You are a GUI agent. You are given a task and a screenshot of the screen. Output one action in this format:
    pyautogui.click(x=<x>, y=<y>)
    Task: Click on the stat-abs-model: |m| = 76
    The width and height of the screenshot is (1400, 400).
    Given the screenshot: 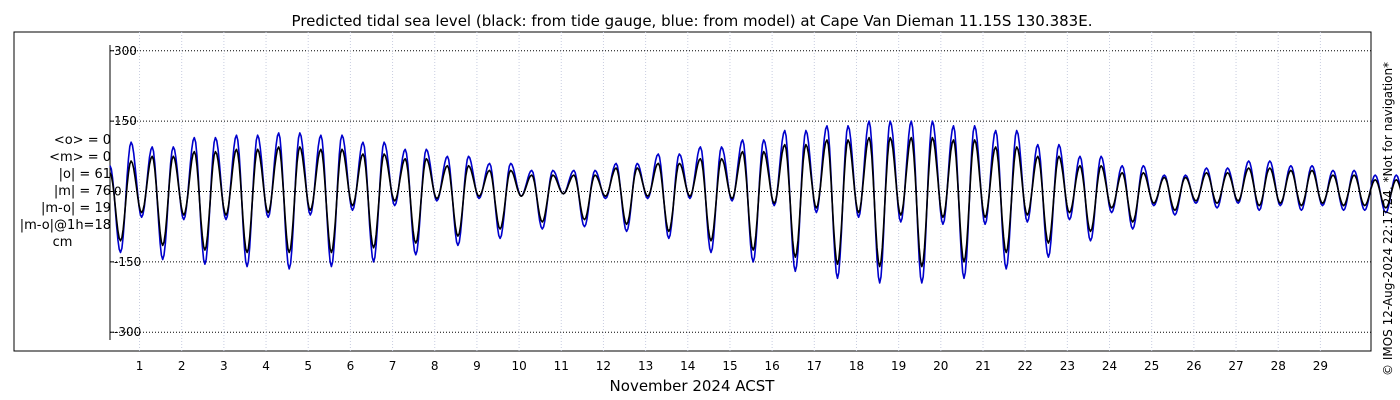 What is the action you would take?
    pyautogui.click(x=82, y=191)
    